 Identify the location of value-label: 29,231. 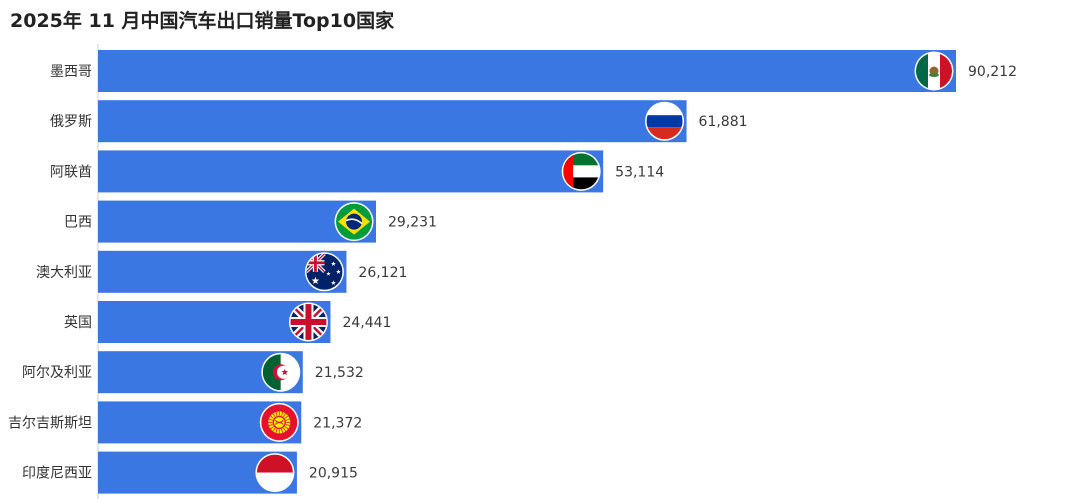
(412, 223).